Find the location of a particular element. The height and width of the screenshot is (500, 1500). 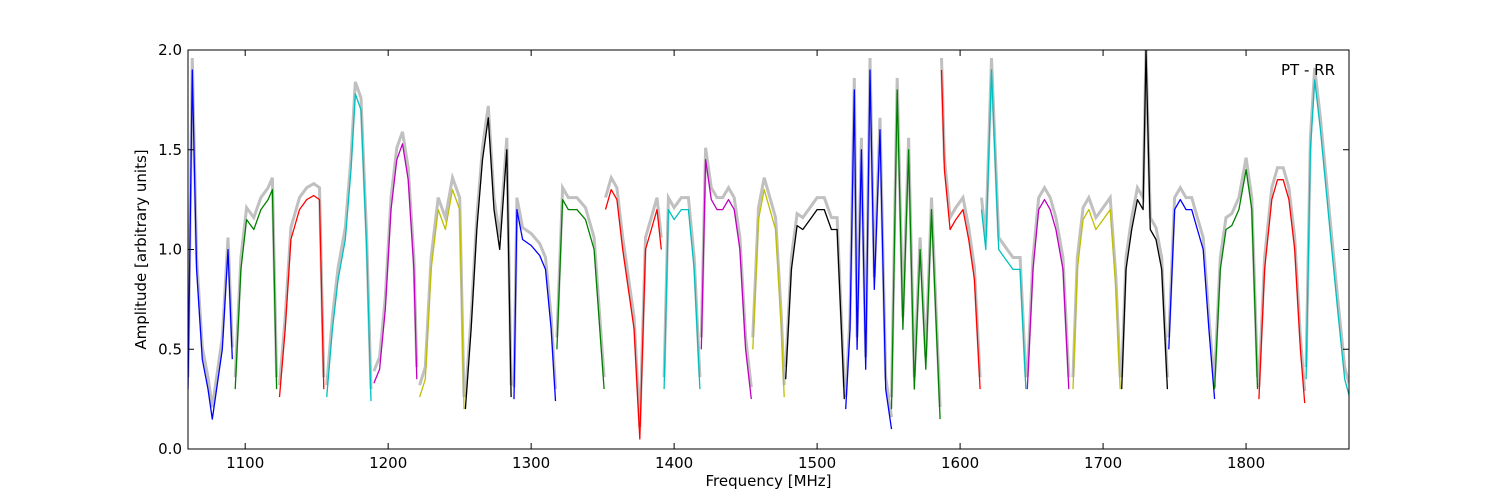

y-tick-label: 1.5 is located at coordinates (170, 150).